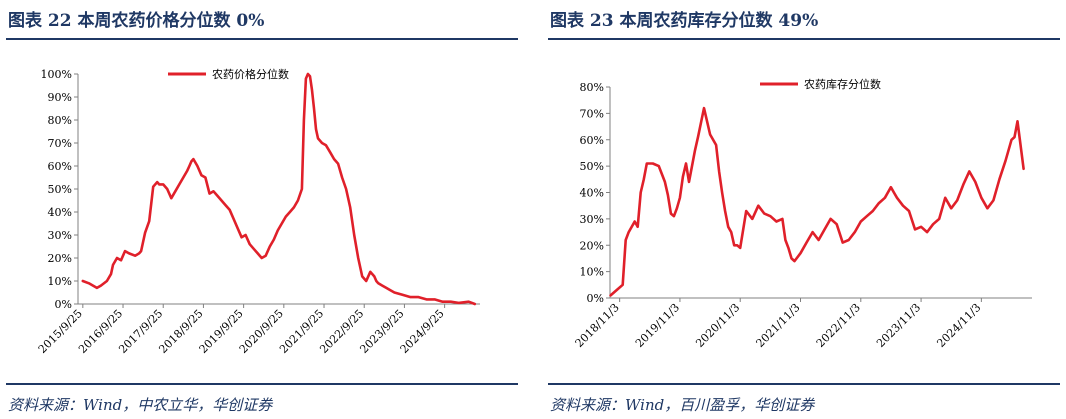 The width and height of the screenshot is (1066, 419). What do you see at coordinates (684, 21) in the screenshot?
I see `chart-title: 图表 23 本周农药库存分位数 49%` at bounding box center [684, 21].